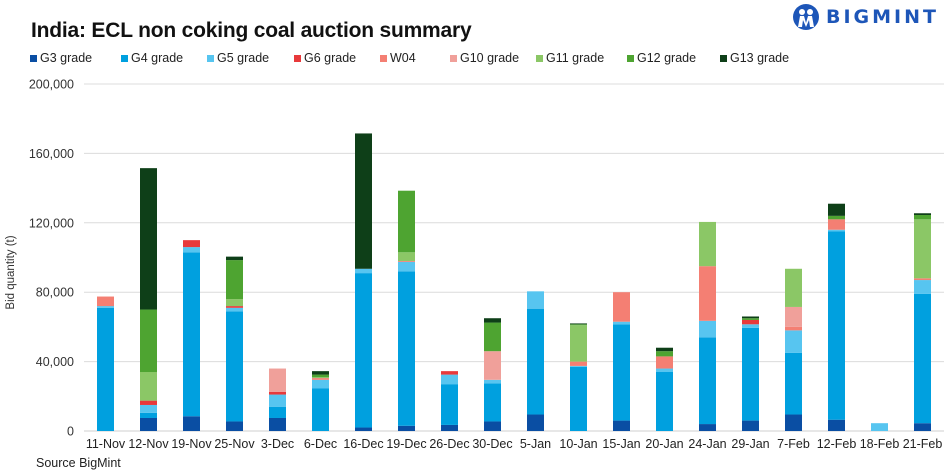 Image resolution: width=944 pixels, height=476 pixels. I want to click on bar-segment-g10-grade, so click(277, 380).